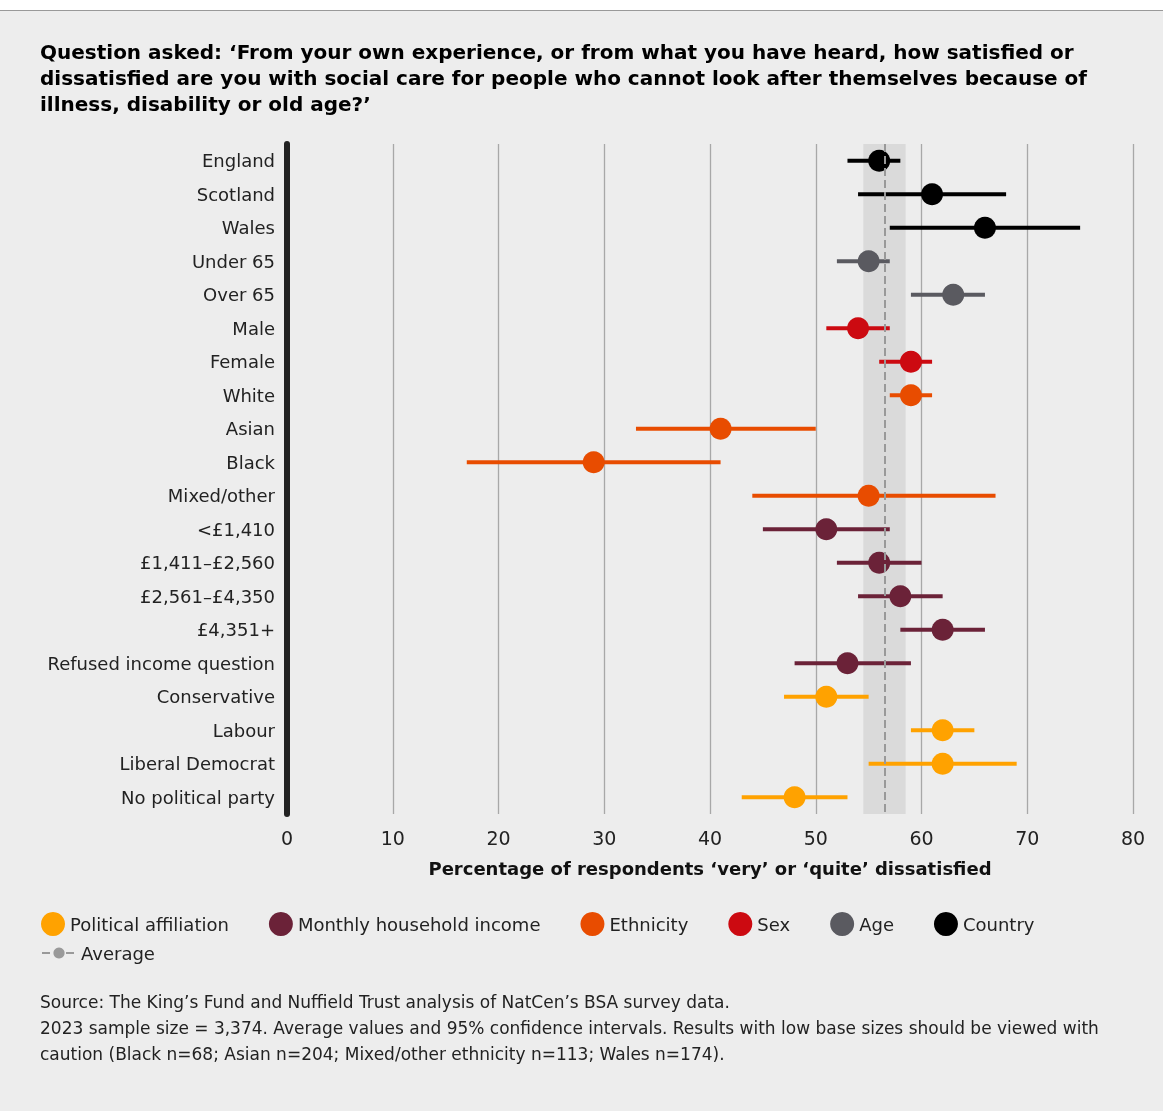  What do you see at coordinates (253, 328) in the screenshot?
I see `y-tick-label: Male` at bounding box center [253, 328].